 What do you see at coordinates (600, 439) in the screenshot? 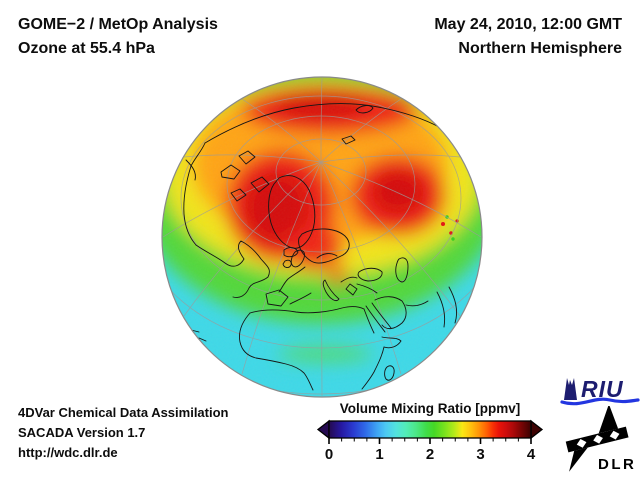
I see `dlr-logo: DLR` at bounding box center [600, 439].